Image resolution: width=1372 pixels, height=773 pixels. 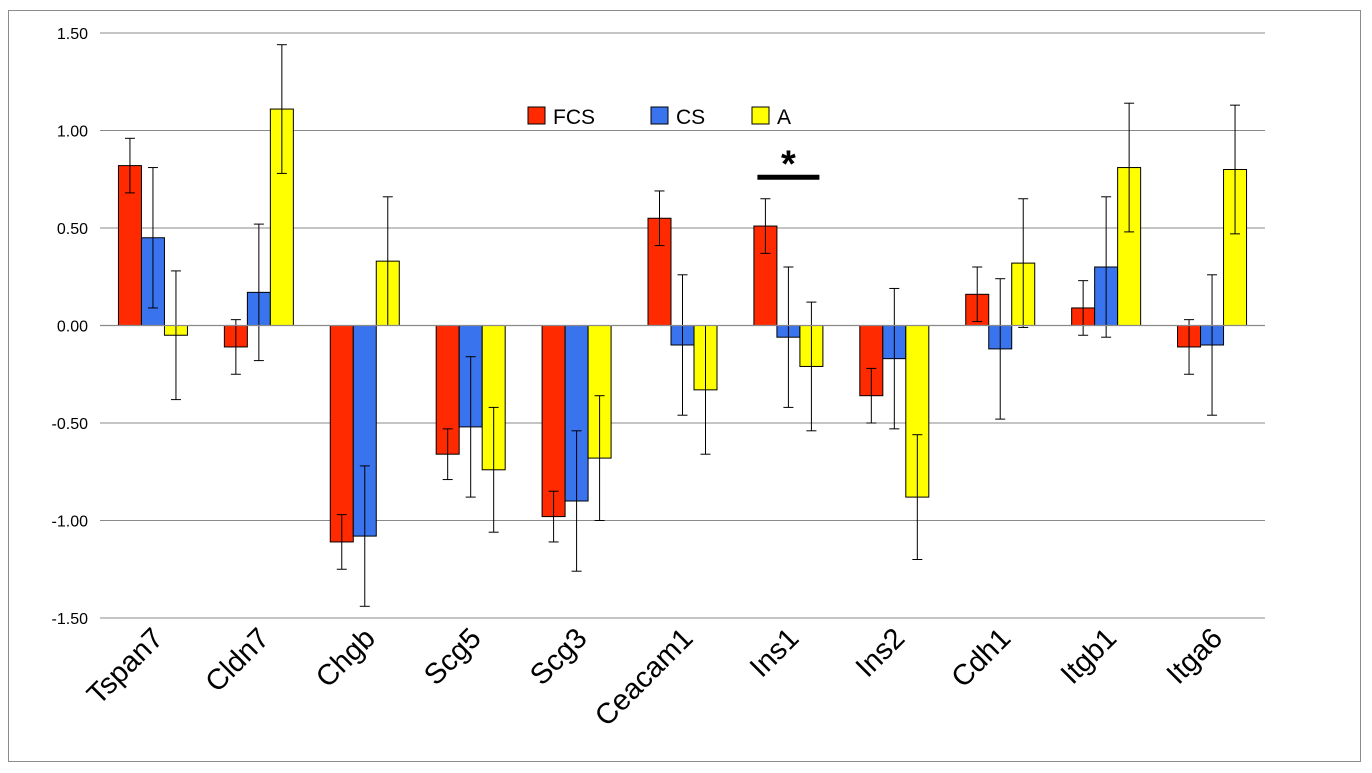 I want to click on y-tick-label: 0.00, so click(x=72, y=327).